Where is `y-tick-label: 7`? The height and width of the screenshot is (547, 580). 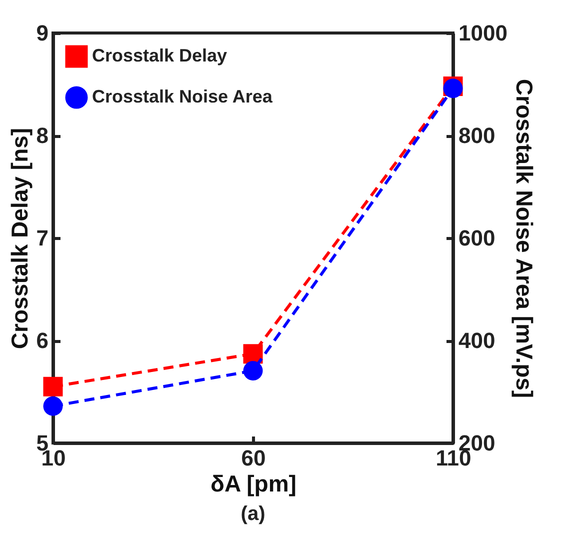 y-tick-label: 7 is located at coordinates (42, 238).